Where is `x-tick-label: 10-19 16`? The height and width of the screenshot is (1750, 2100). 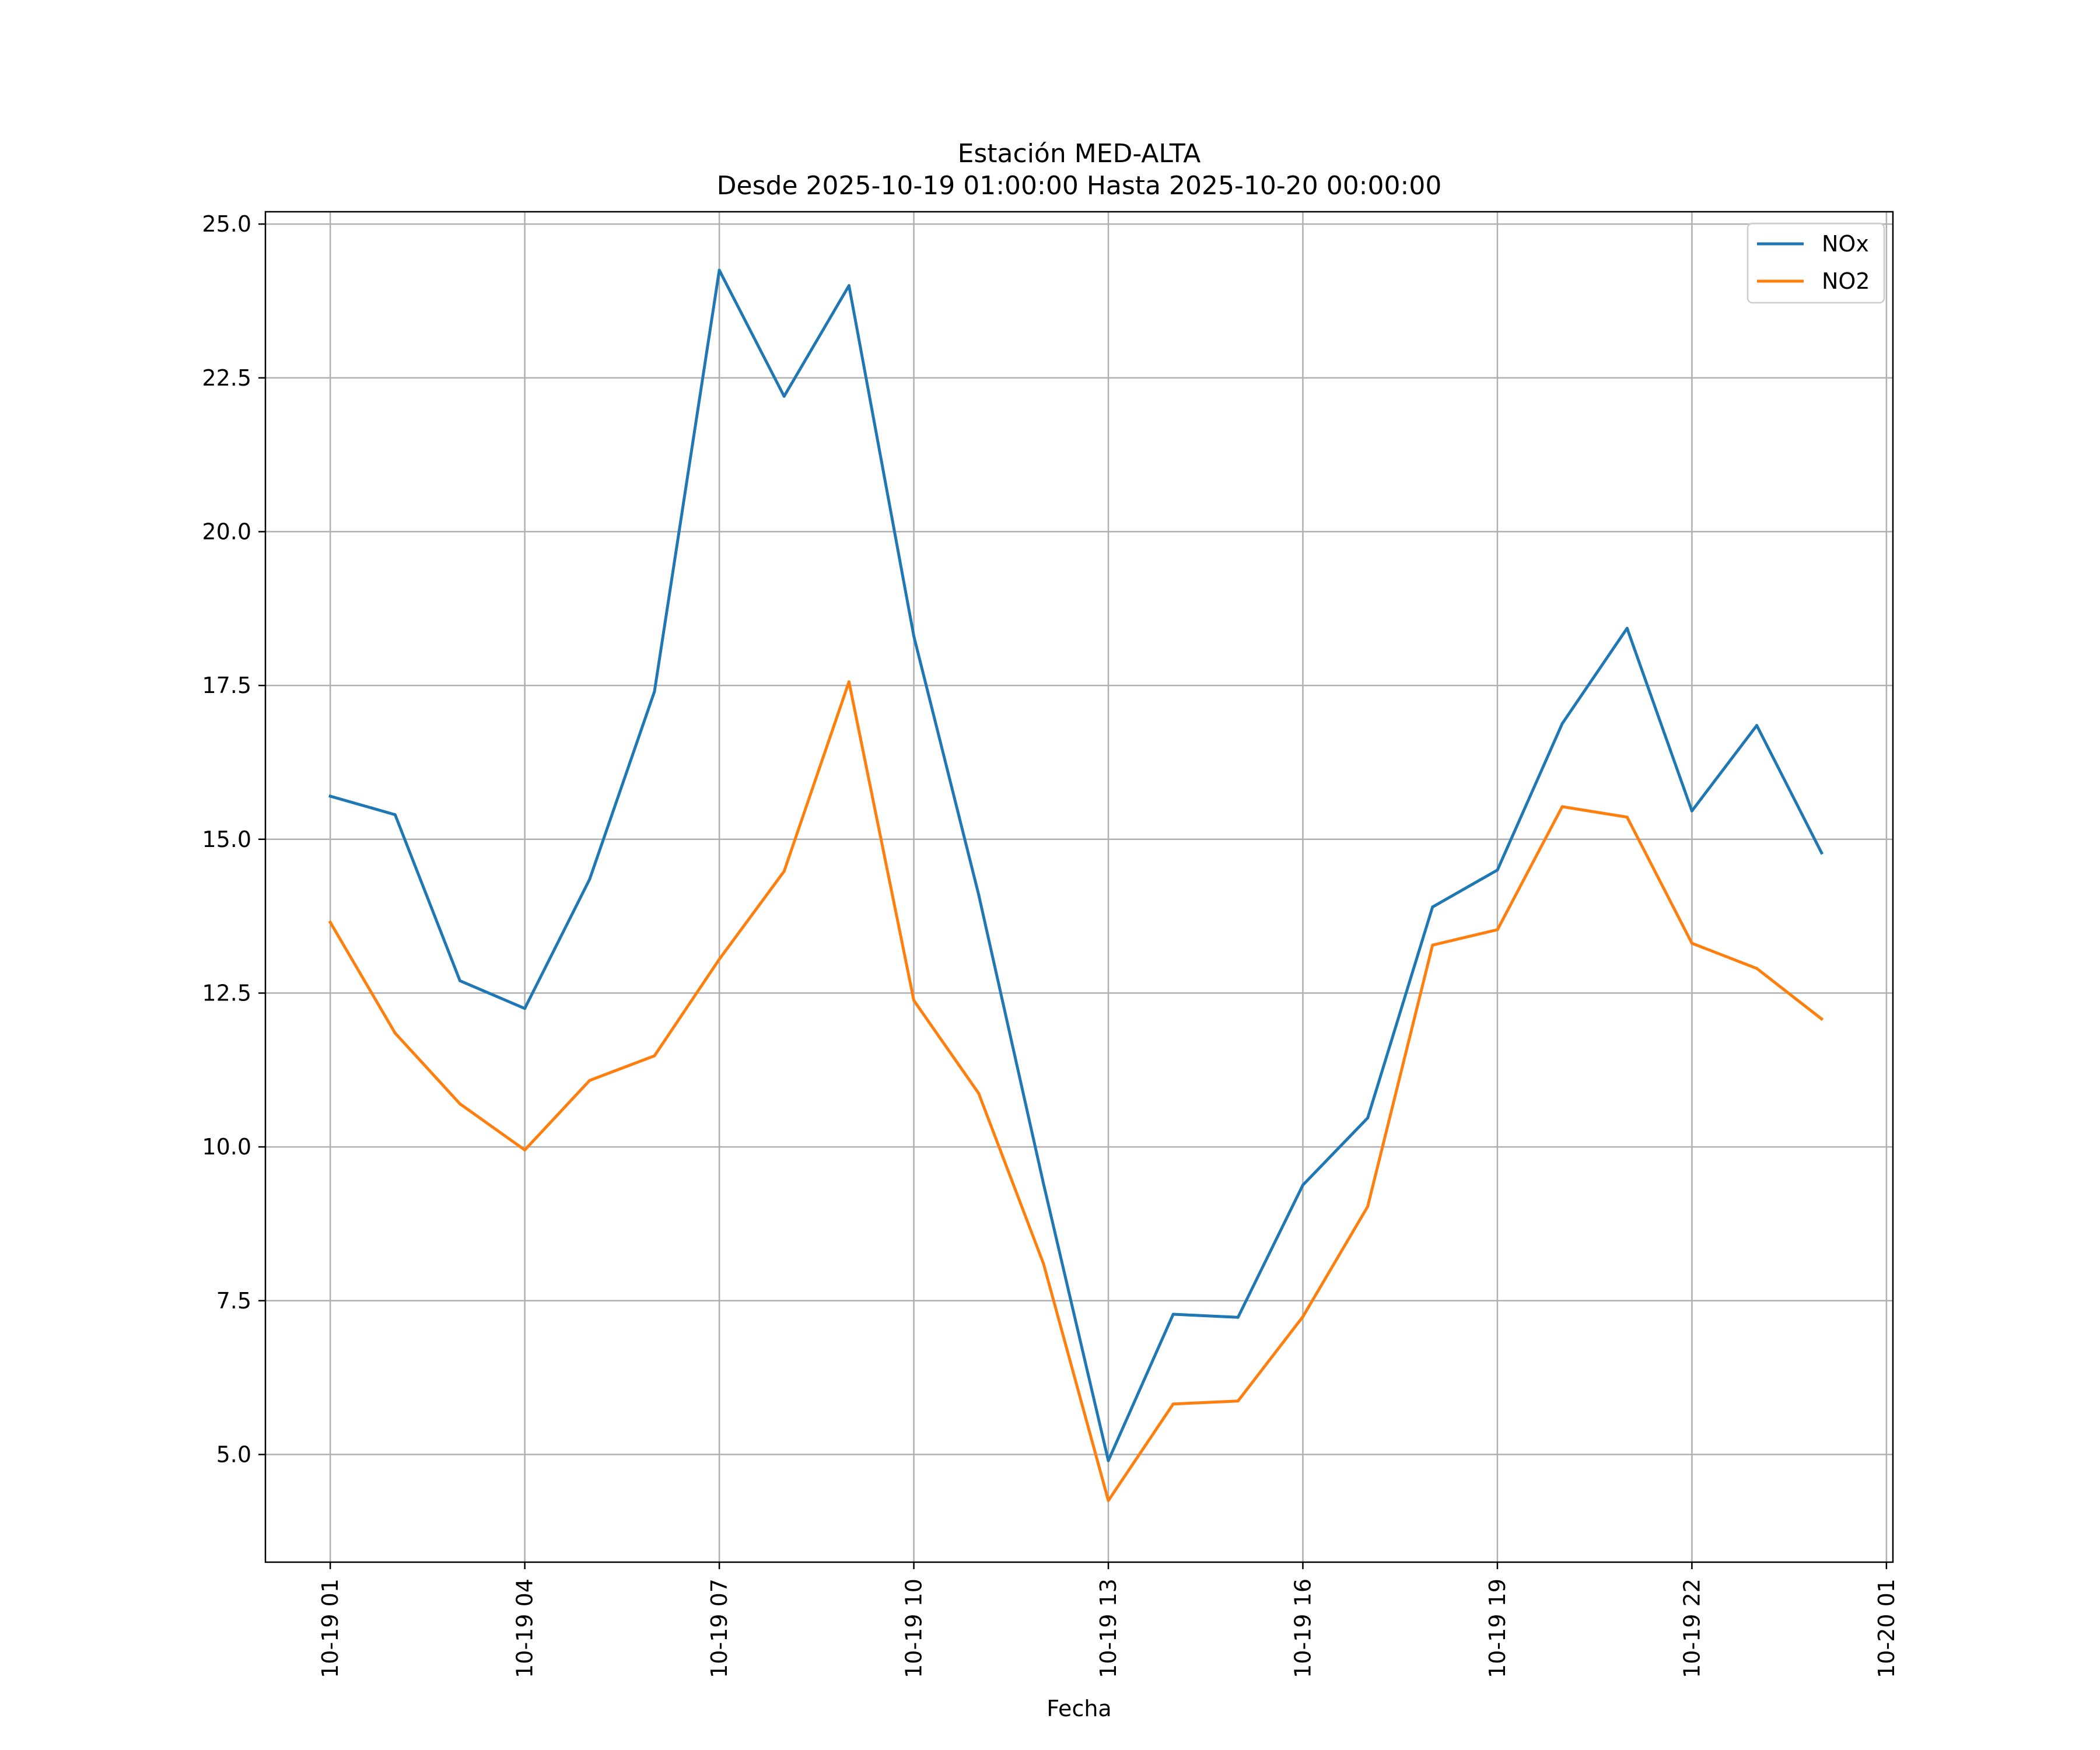
x-tick-label: 10-19 16 is located at coordinates (1302, 1628).